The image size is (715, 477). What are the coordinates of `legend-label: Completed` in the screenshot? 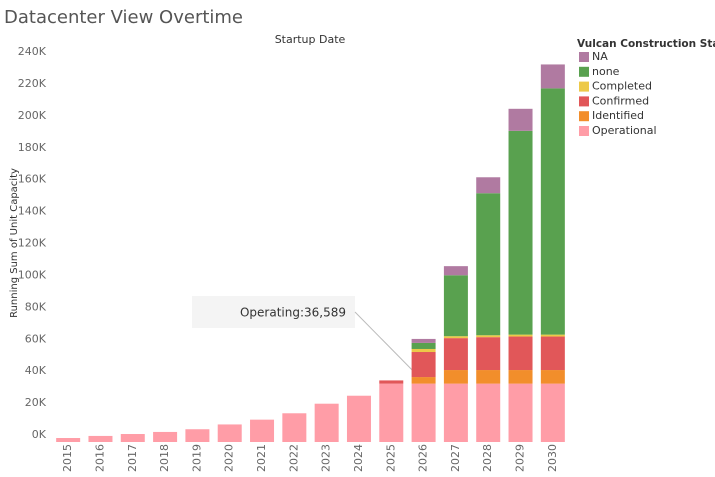 It's located at (622, 86).